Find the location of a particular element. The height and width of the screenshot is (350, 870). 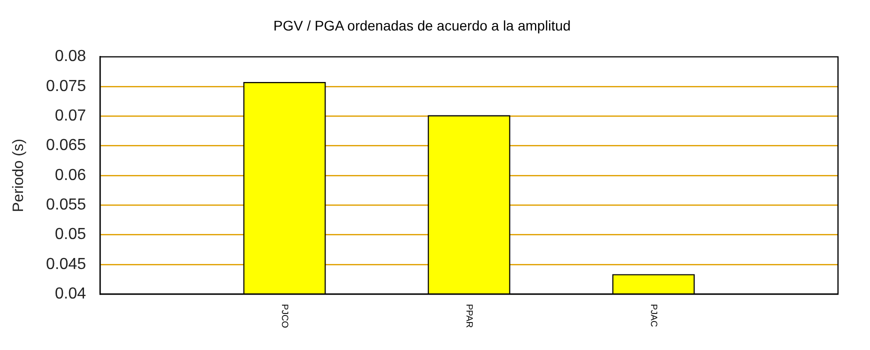

y-tick-label: 0.065 is located at coordinates (66, 145).